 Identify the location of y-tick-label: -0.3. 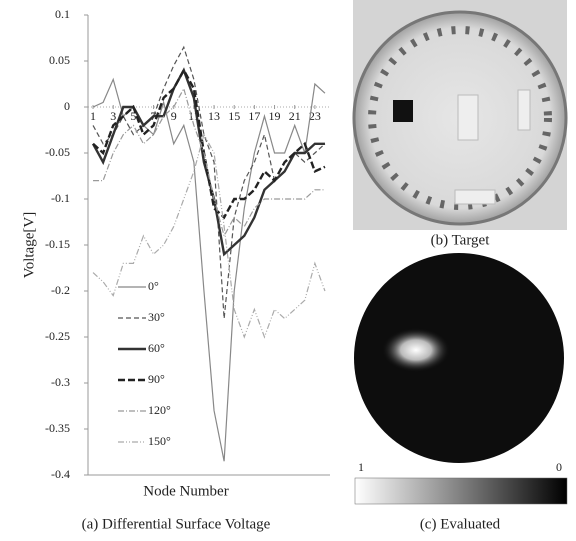
(60, 382).